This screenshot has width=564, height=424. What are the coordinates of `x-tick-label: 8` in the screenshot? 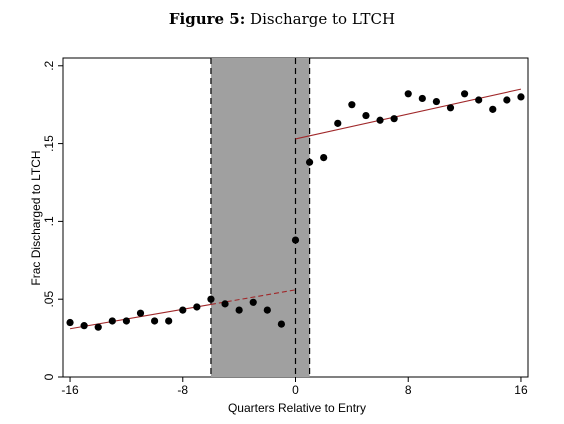 It's located at (408, 390).